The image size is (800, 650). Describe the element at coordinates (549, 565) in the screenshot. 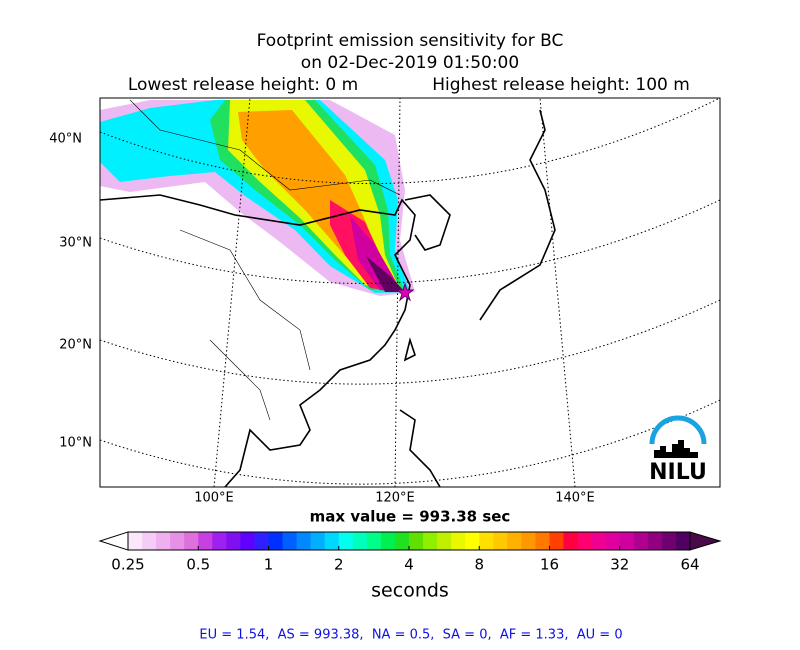

I see `colorbar-tick-label: 16` at that location.